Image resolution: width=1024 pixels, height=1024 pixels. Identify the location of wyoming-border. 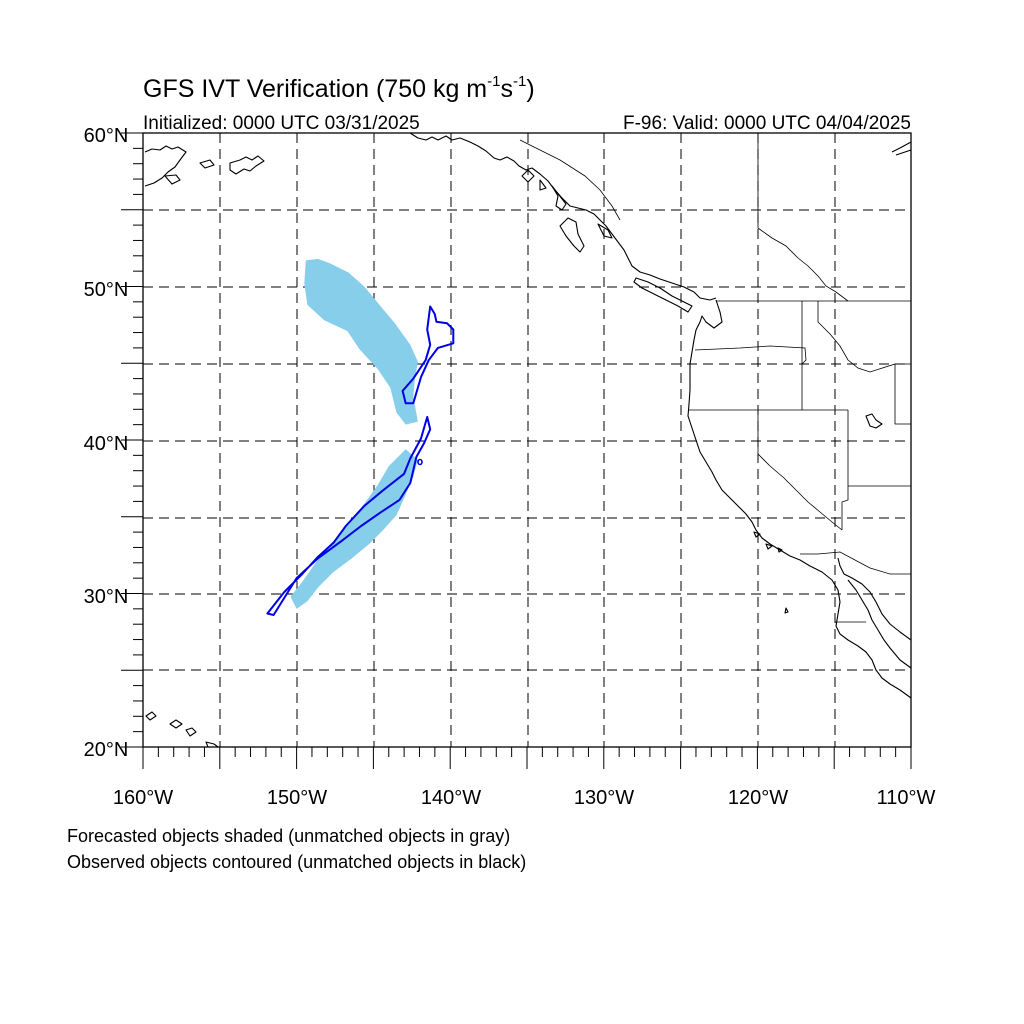
(902, 394).